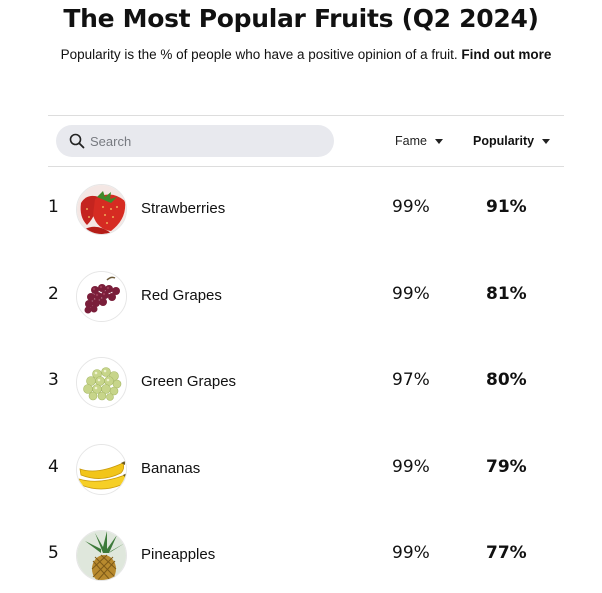 This screenshot has height=593, width=602. I want to click on popularity-value: 79%, so click(506, 467).